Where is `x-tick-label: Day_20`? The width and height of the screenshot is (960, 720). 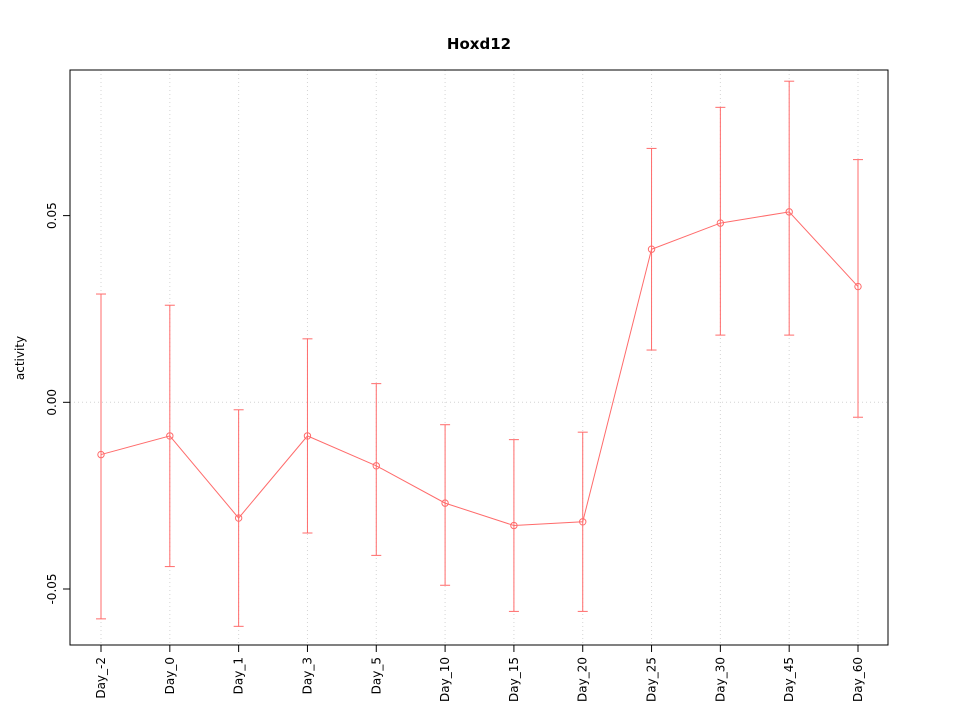
x-tick-label: Day_20 is located at coordinates (583, 679).